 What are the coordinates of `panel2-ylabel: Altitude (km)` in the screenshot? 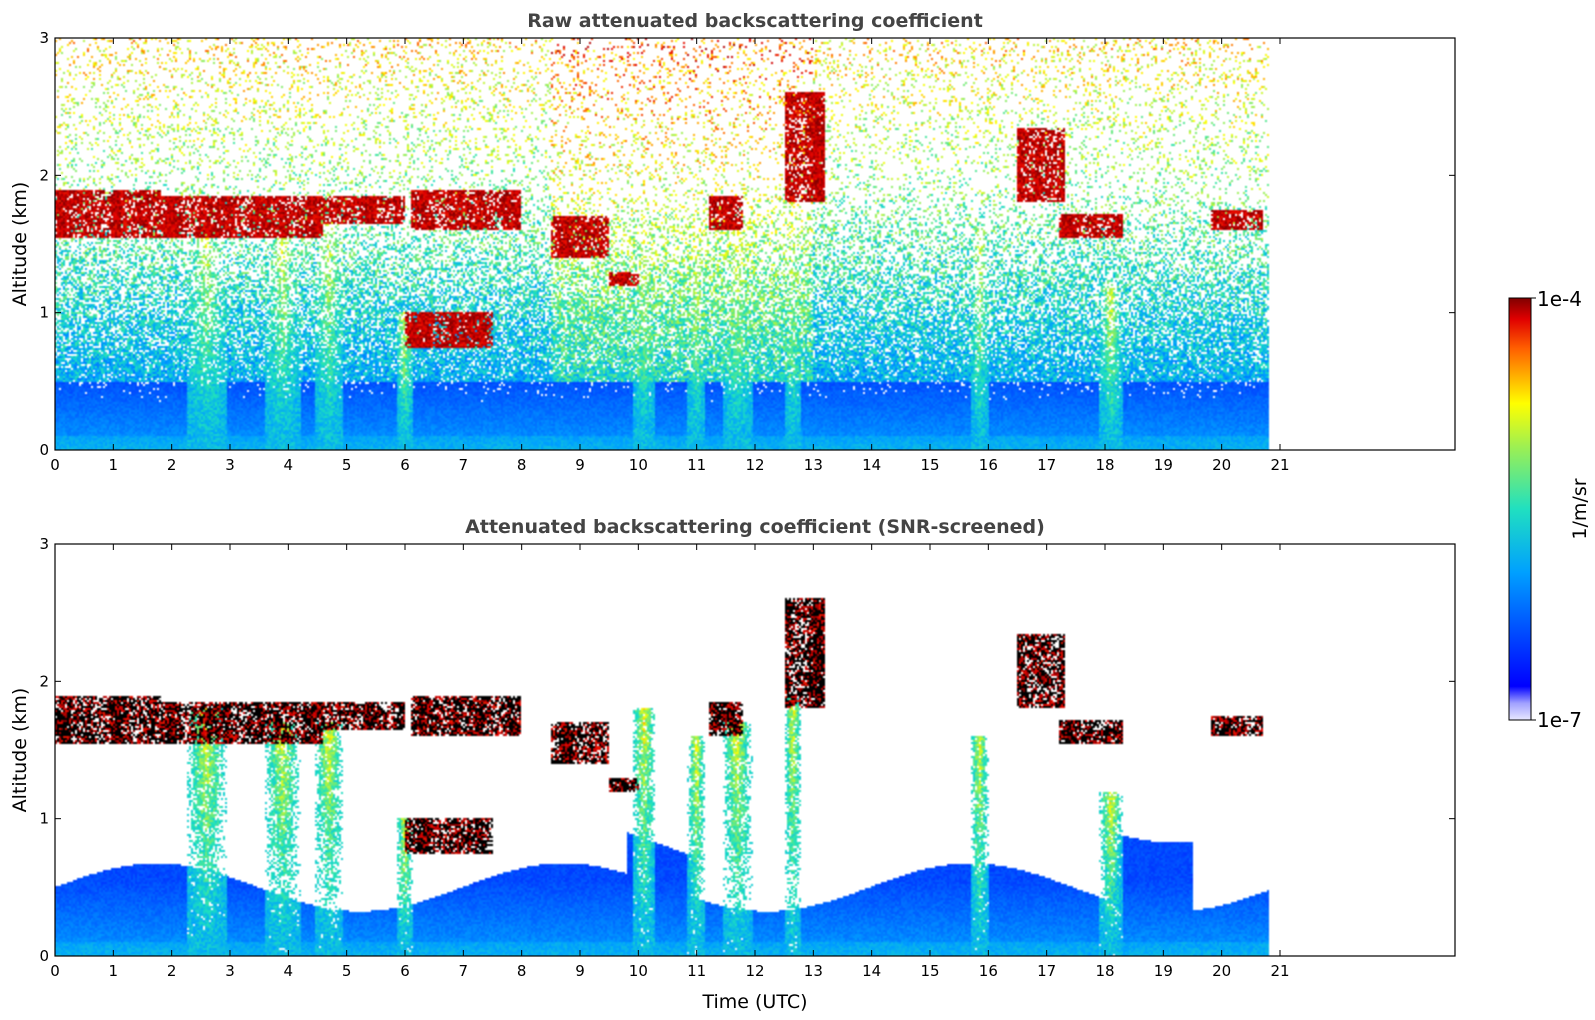 It's located at (20, 750).